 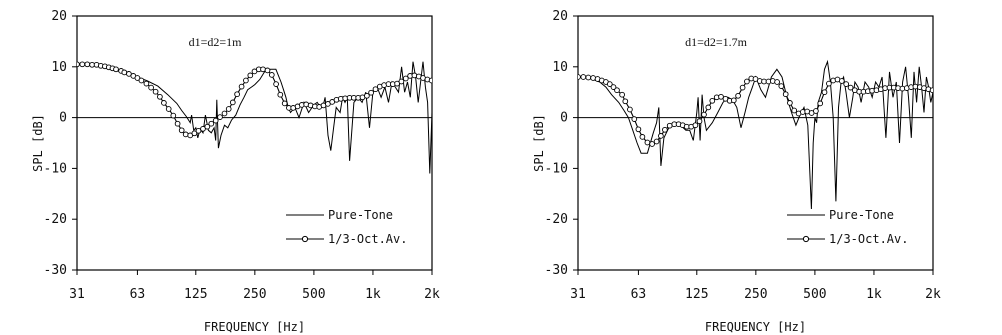 What do you see at coordinates (254, 294) in the screenshot?
I see `x-tick-label: 250` at bounding box center [254, 294].